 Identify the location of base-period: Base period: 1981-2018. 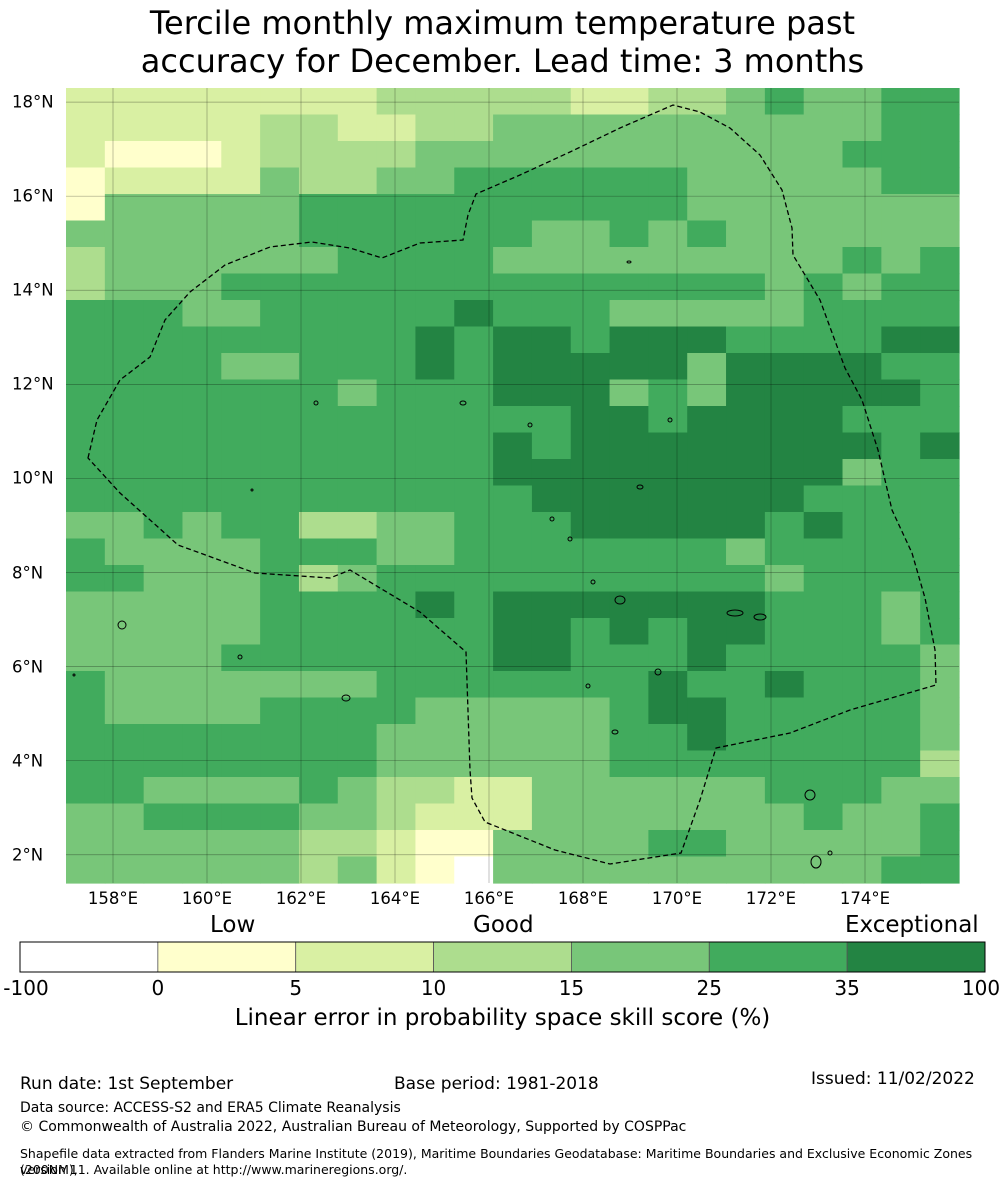
(496, 1084).